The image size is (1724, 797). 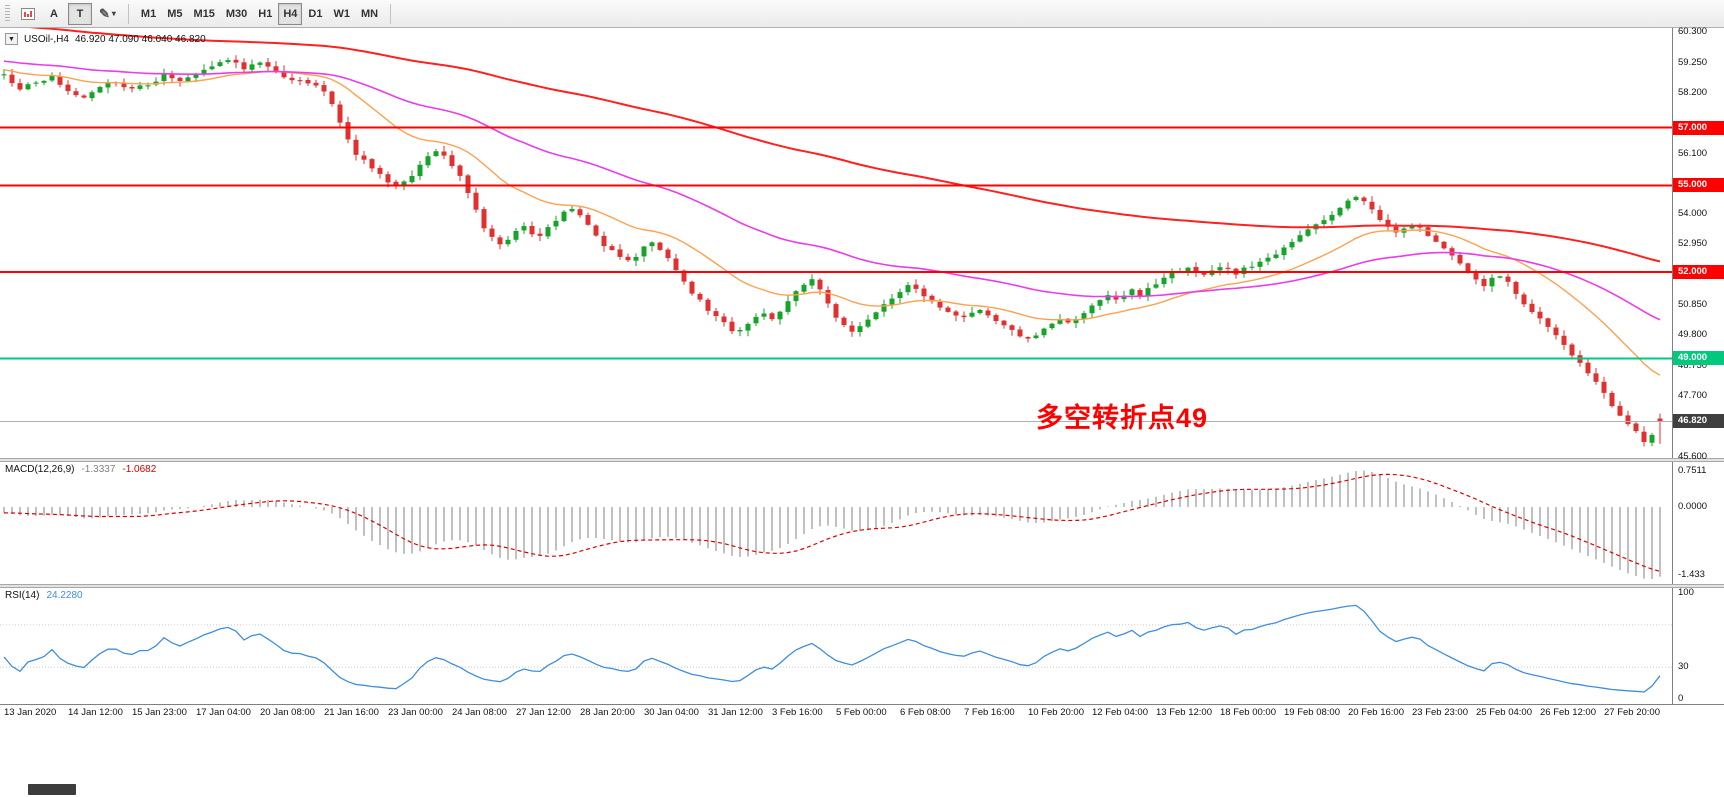 I want to click on y-axis-tick: 45.600, so click(x=1693, y=456).